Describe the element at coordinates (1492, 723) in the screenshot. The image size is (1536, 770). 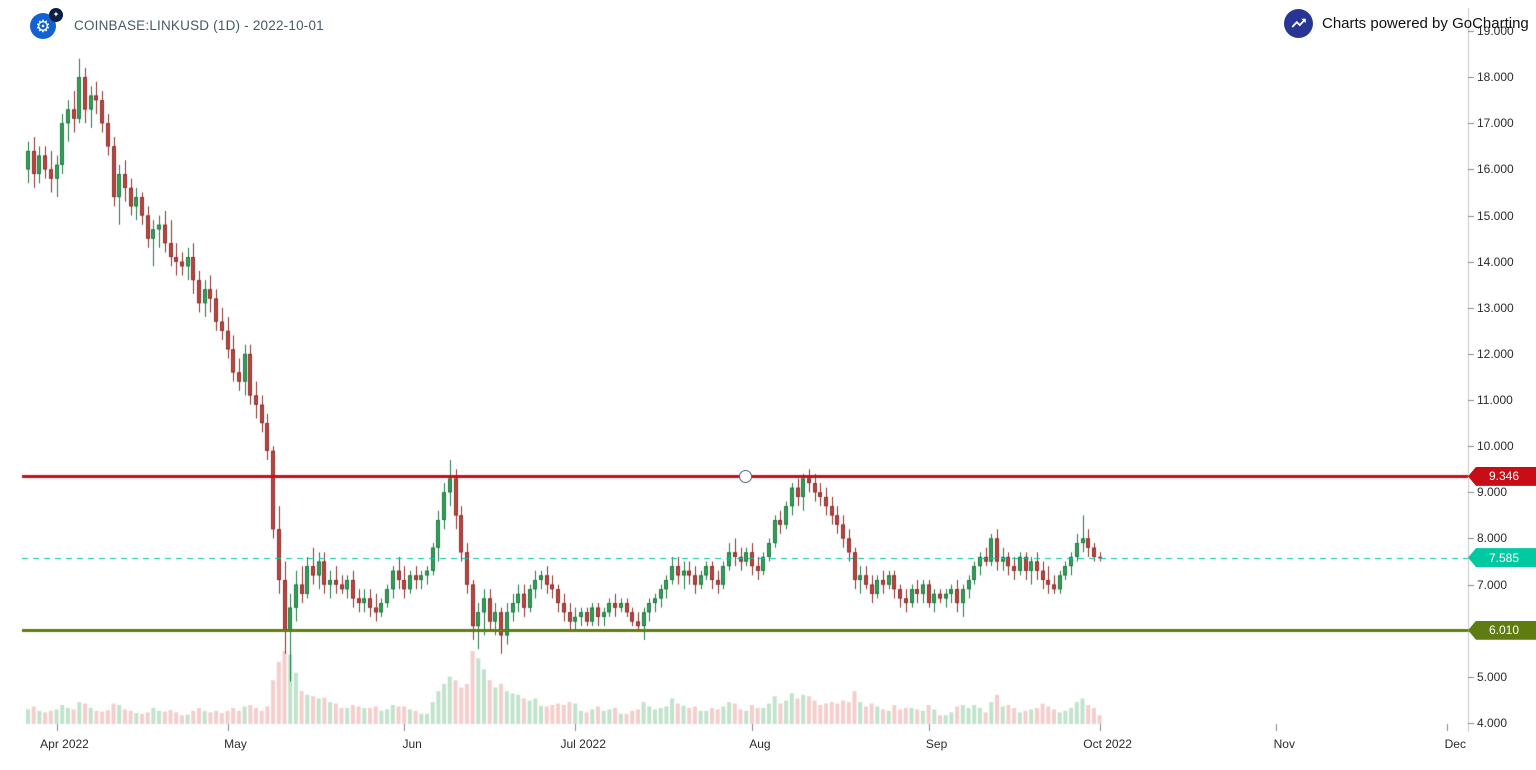
I see `y-axis-label: 4.000` at that location.